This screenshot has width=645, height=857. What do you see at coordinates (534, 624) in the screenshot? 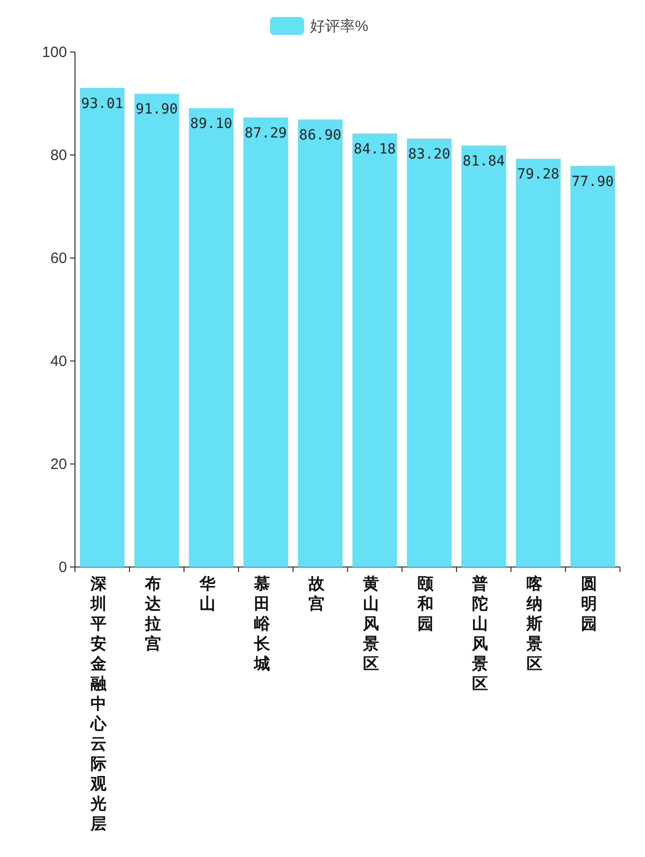
I see `x-tick-label: 喀纳斯景区` at bounding box center [534, 624].